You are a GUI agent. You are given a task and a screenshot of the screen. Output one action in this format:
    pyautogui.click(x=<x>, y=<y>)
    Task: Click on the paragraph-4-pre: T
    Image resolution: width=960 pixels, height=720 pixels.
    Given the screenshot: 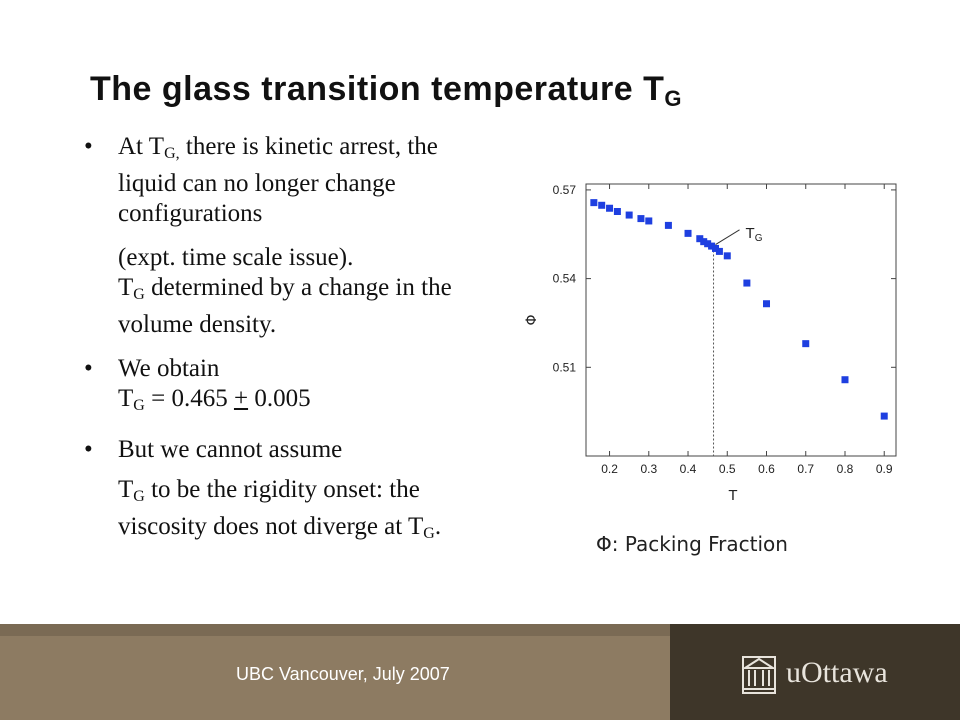 What is the action you would take?
    pyautogui.click(x=126, y=489)
    